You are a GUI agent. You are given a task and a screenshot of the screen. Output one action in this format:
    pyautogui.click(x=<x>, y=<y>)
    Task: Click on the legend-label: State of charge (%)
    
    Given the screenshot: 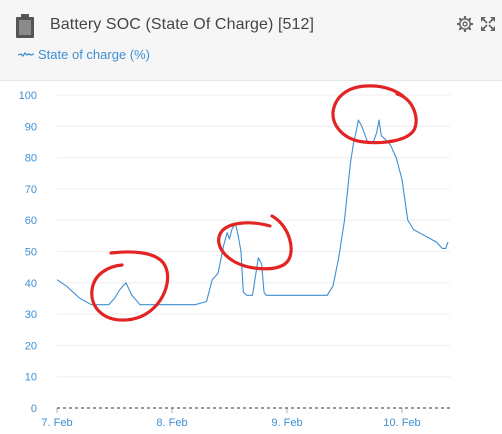 What is the action you would take?
    pyautogui.click(x=94, y=54)
    